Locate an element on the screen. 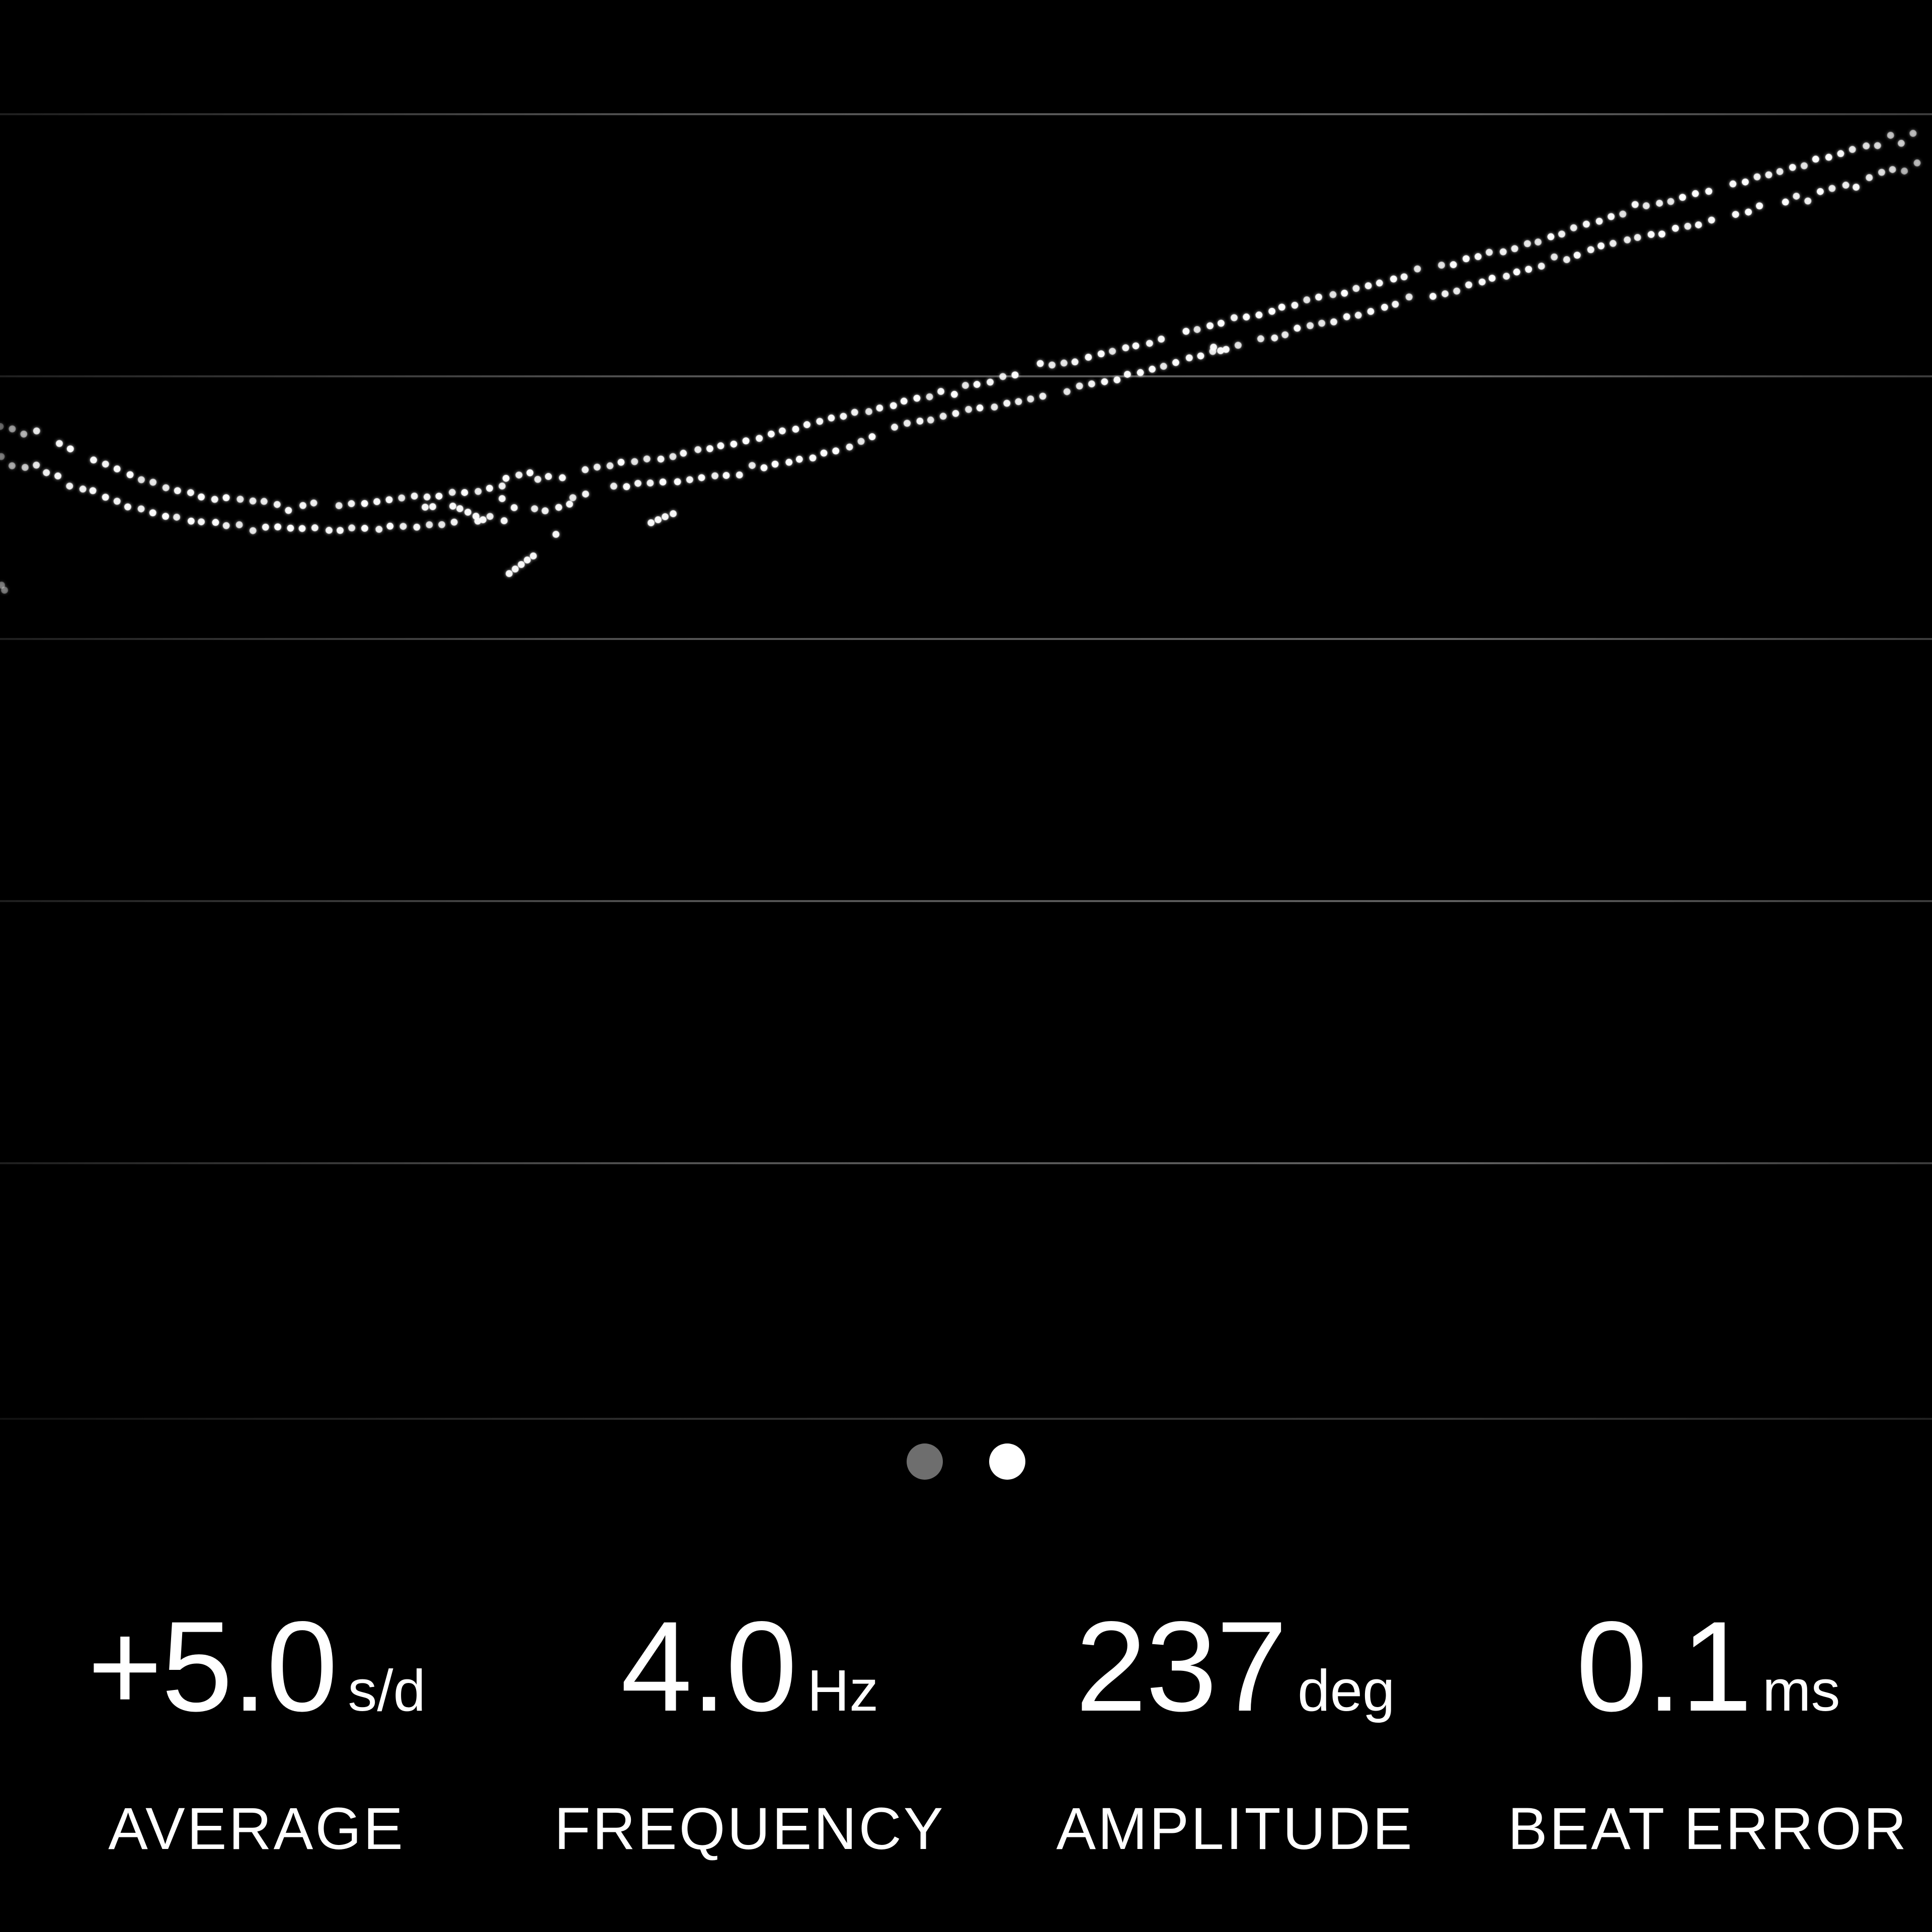  metric-frequency-value-row: 4.0 Hz is located at coordinates (750, 1678).